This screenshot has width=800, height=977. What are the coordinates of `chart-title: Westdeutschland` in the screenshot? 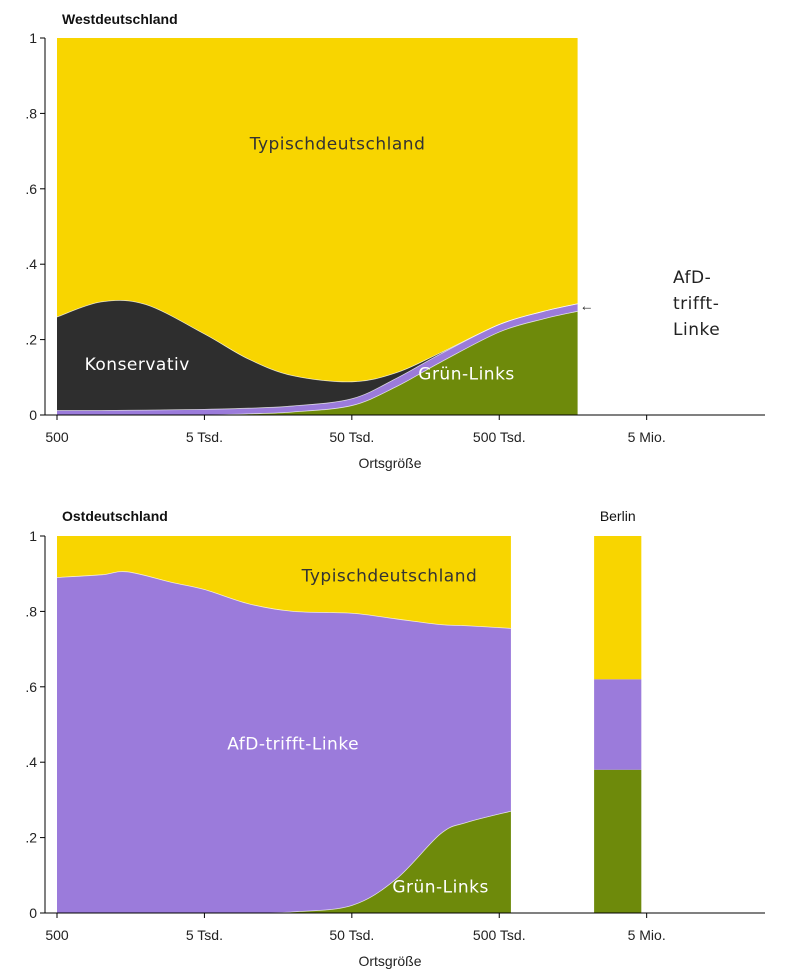 It's located at (120, 19).